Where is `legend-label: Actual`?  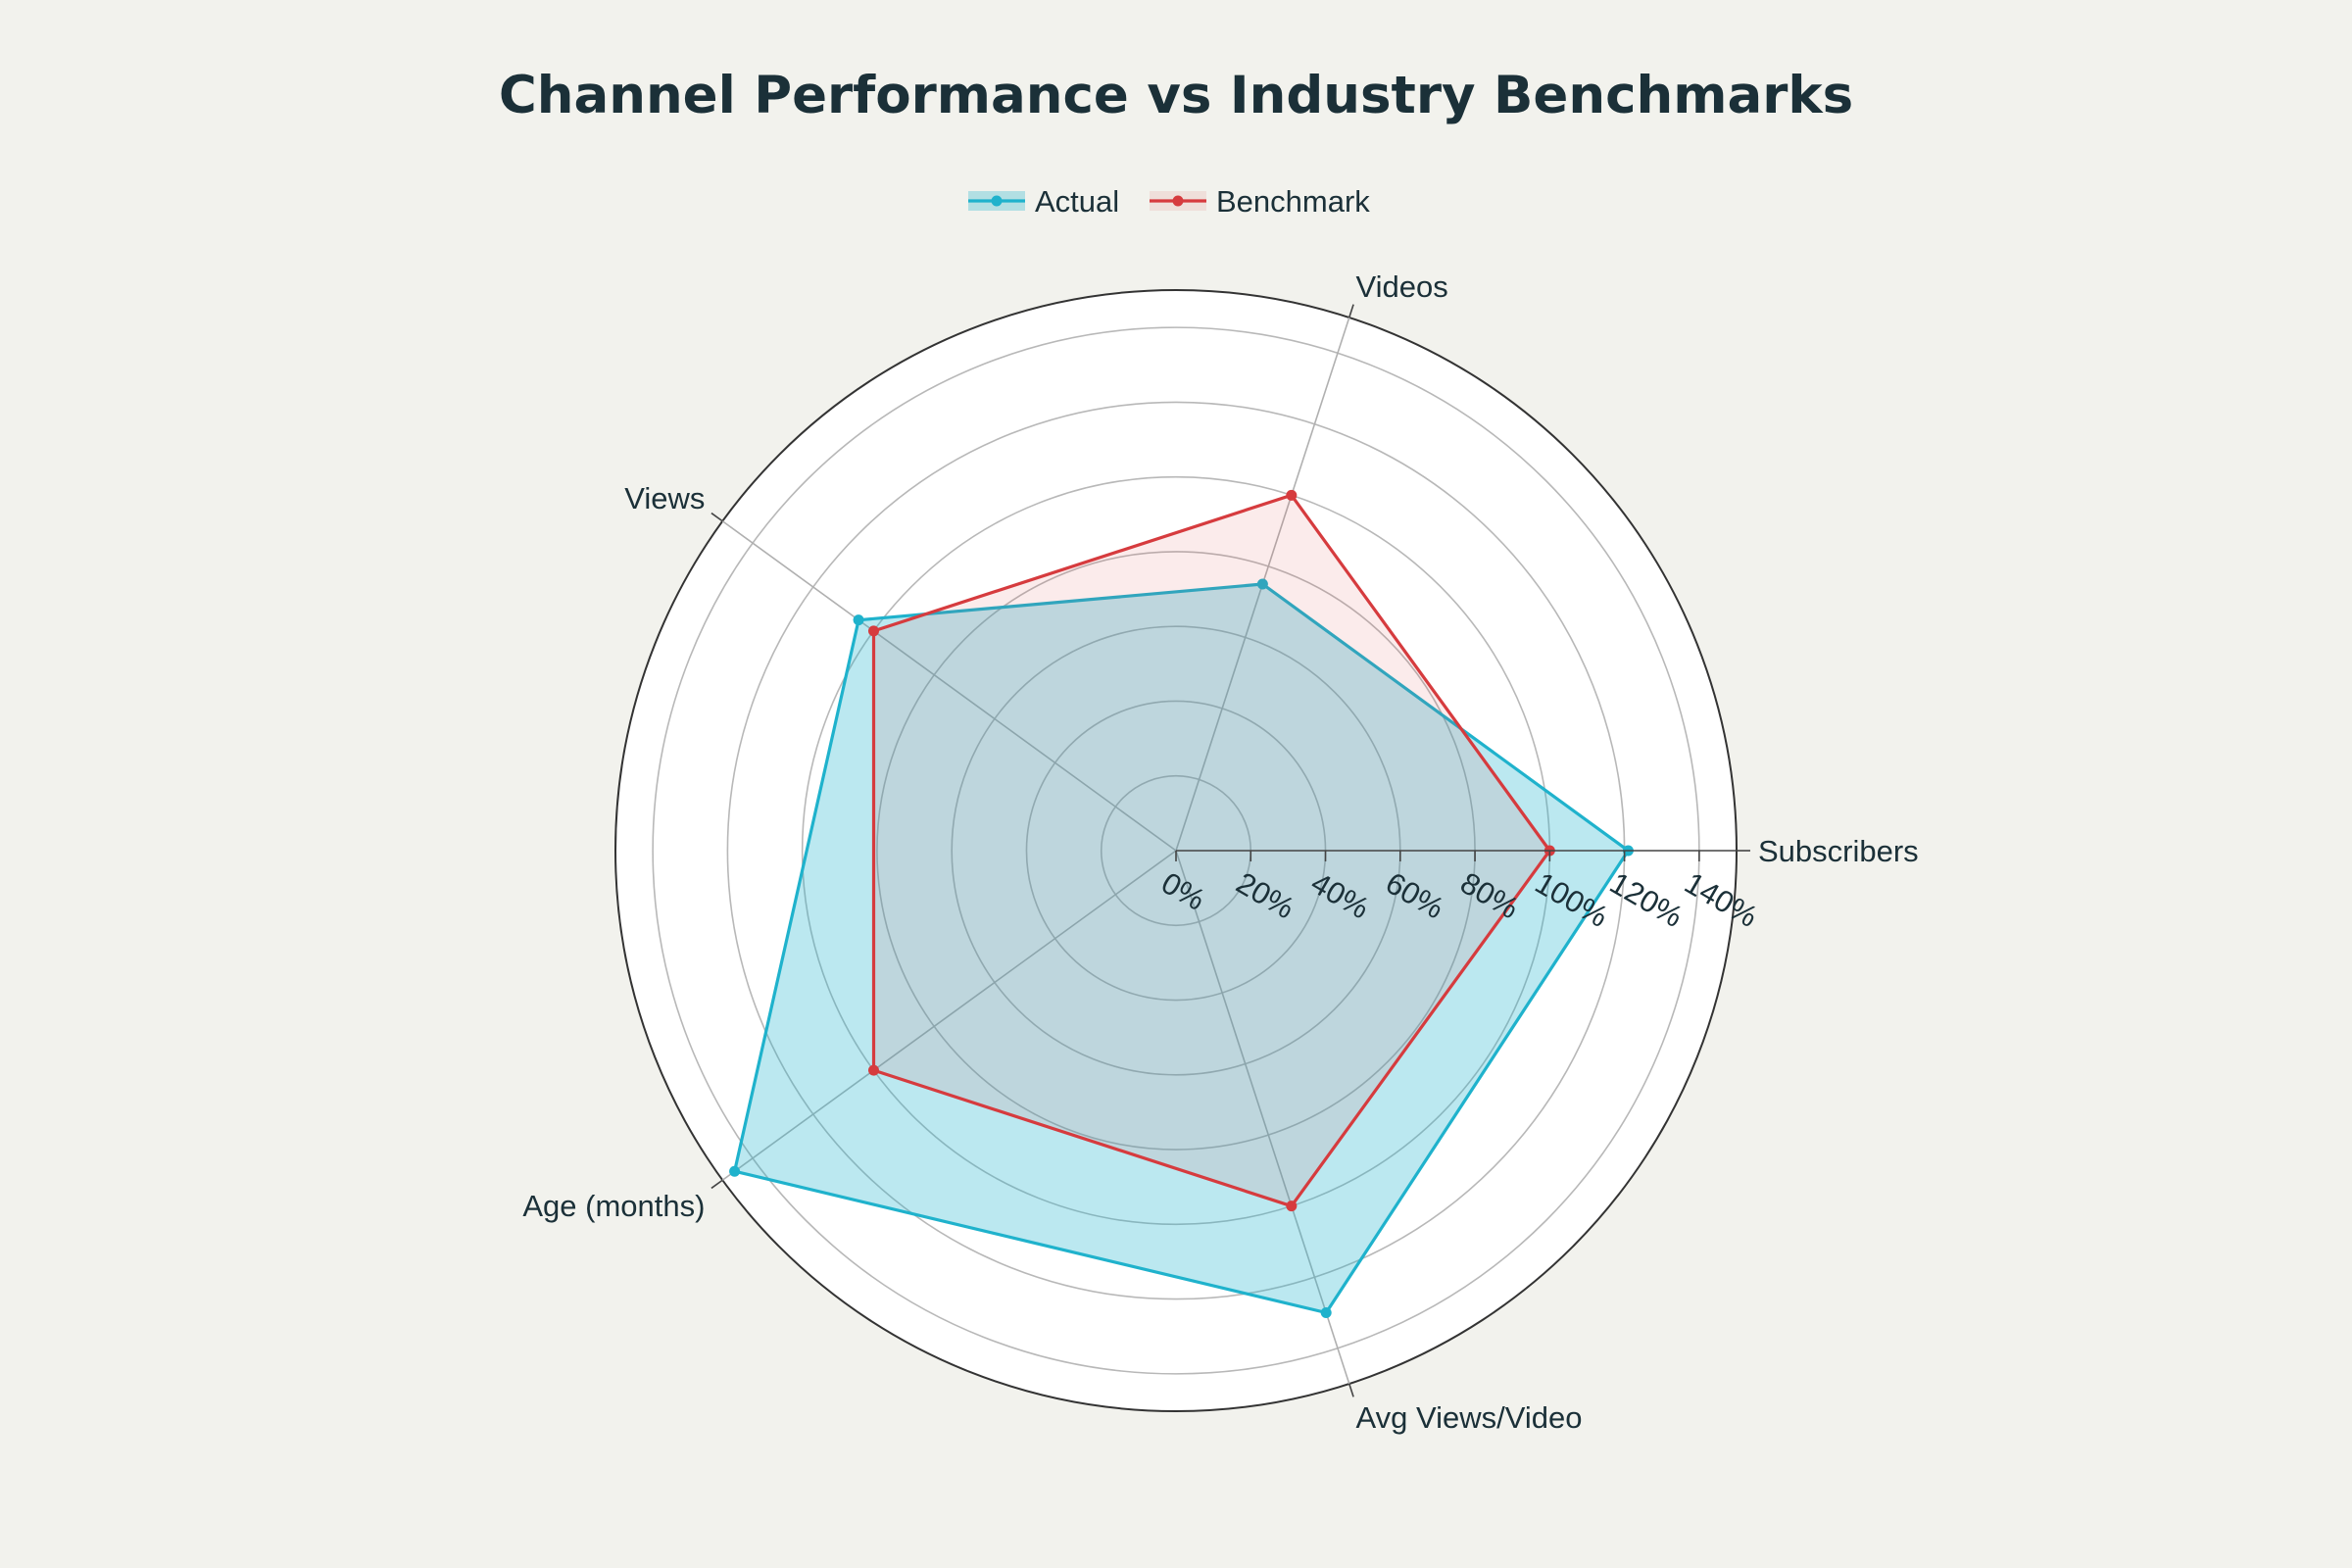
legend-label: Actual is located at coordinates (1077, 201).